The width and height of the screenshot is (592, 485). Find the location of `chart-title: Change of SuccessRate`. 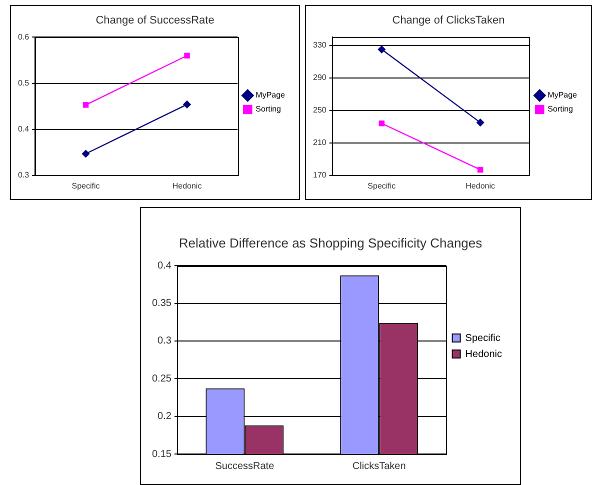

chart-title: Change of SuccessRate is located at coordinates (155, 20).